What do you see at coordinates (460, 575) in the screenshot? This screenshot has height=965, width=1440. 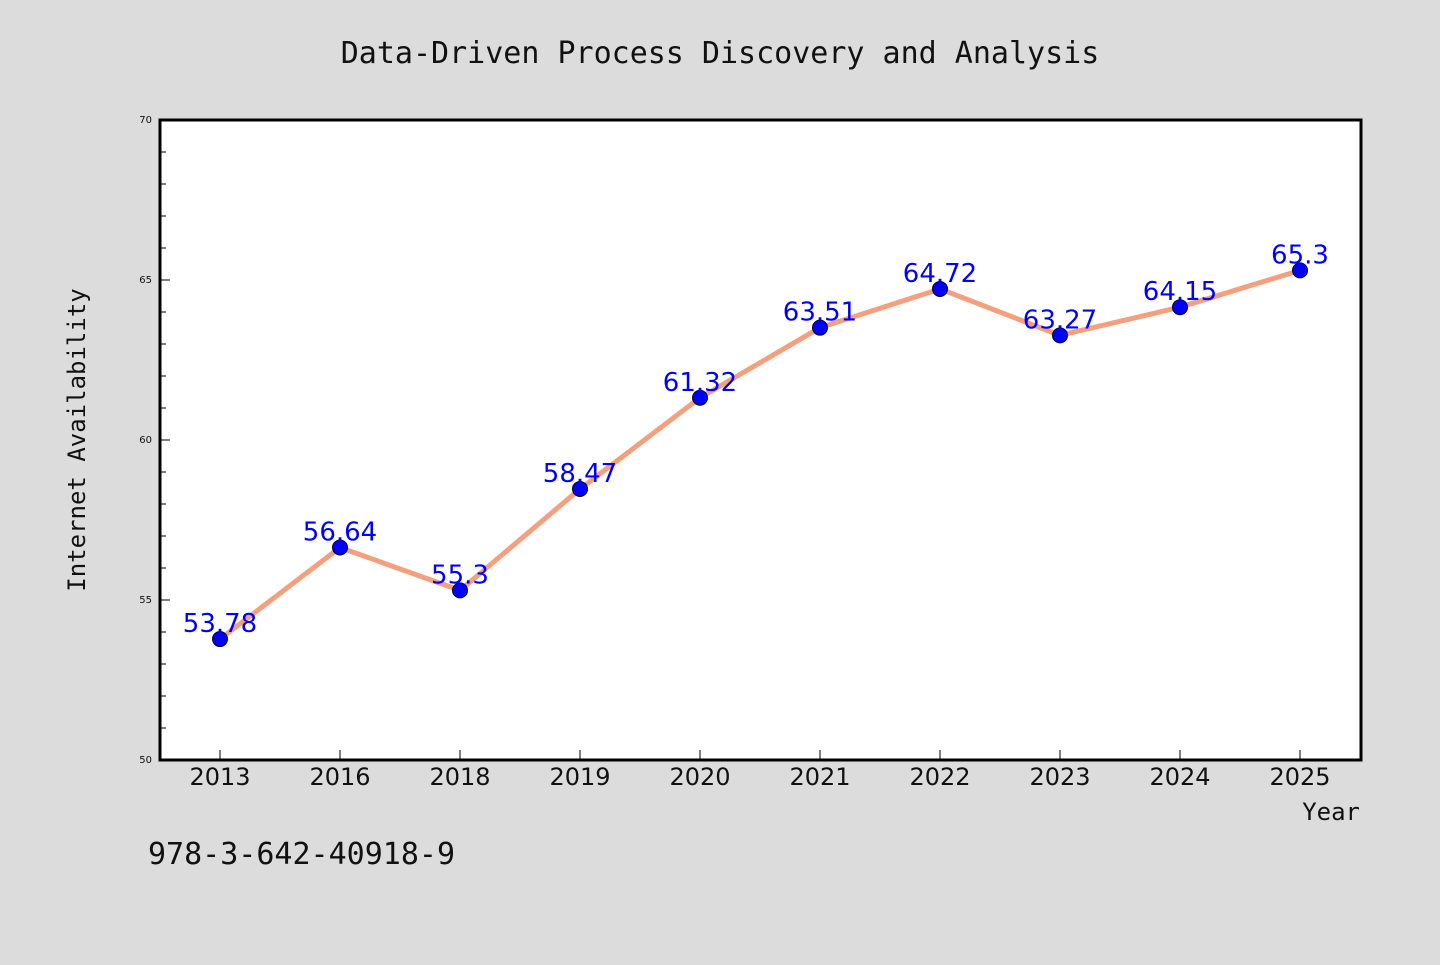 I see `data-label: 55.3` at bounding box center [460, 575].